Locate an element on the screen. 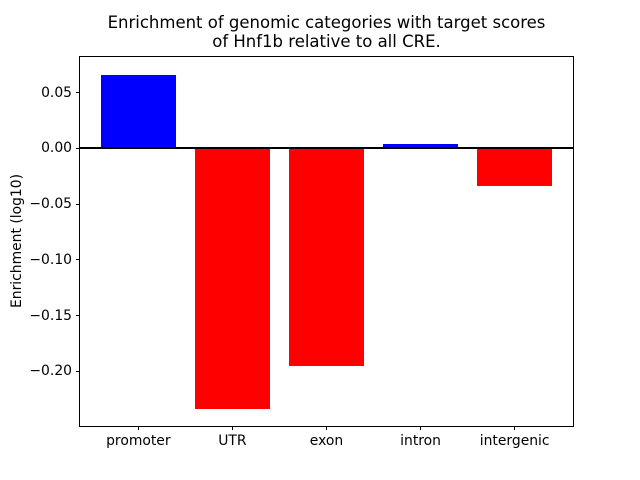 This screenshot has height=480, width=640. y-axis-label: Enrichment (log10) is located at coordinates (17, 241).